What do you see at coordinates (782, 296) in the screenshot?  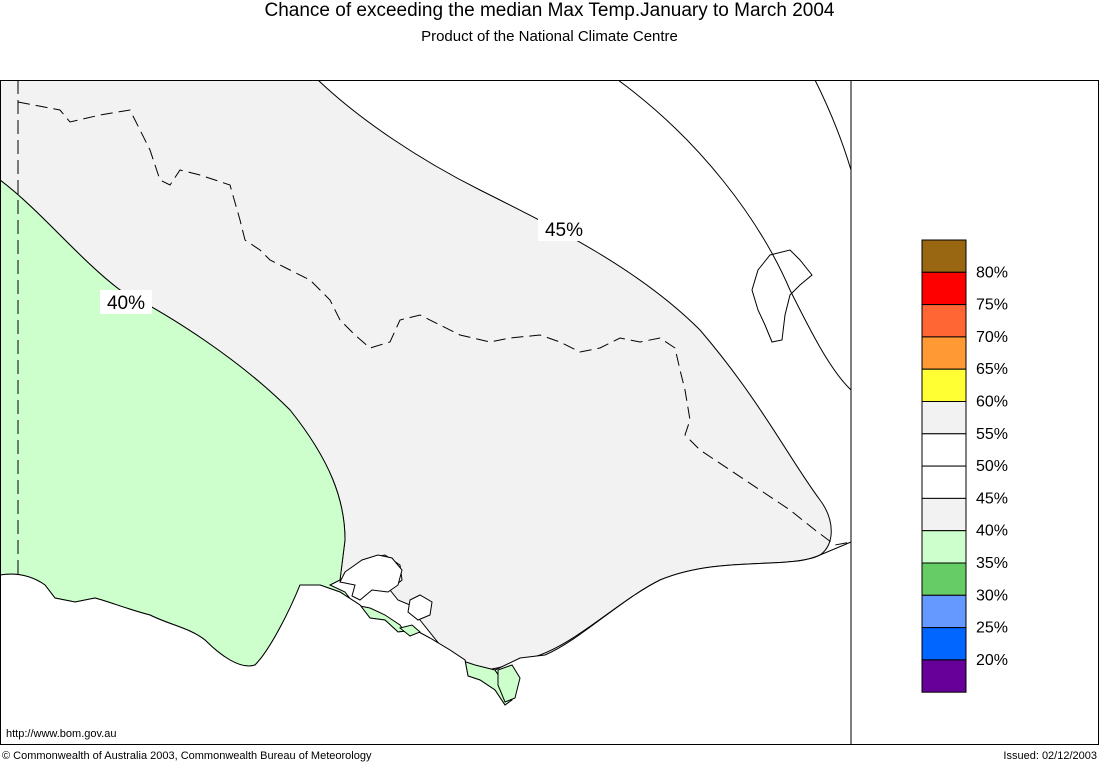 I see `island-outline` at bounding box center [782, 296].